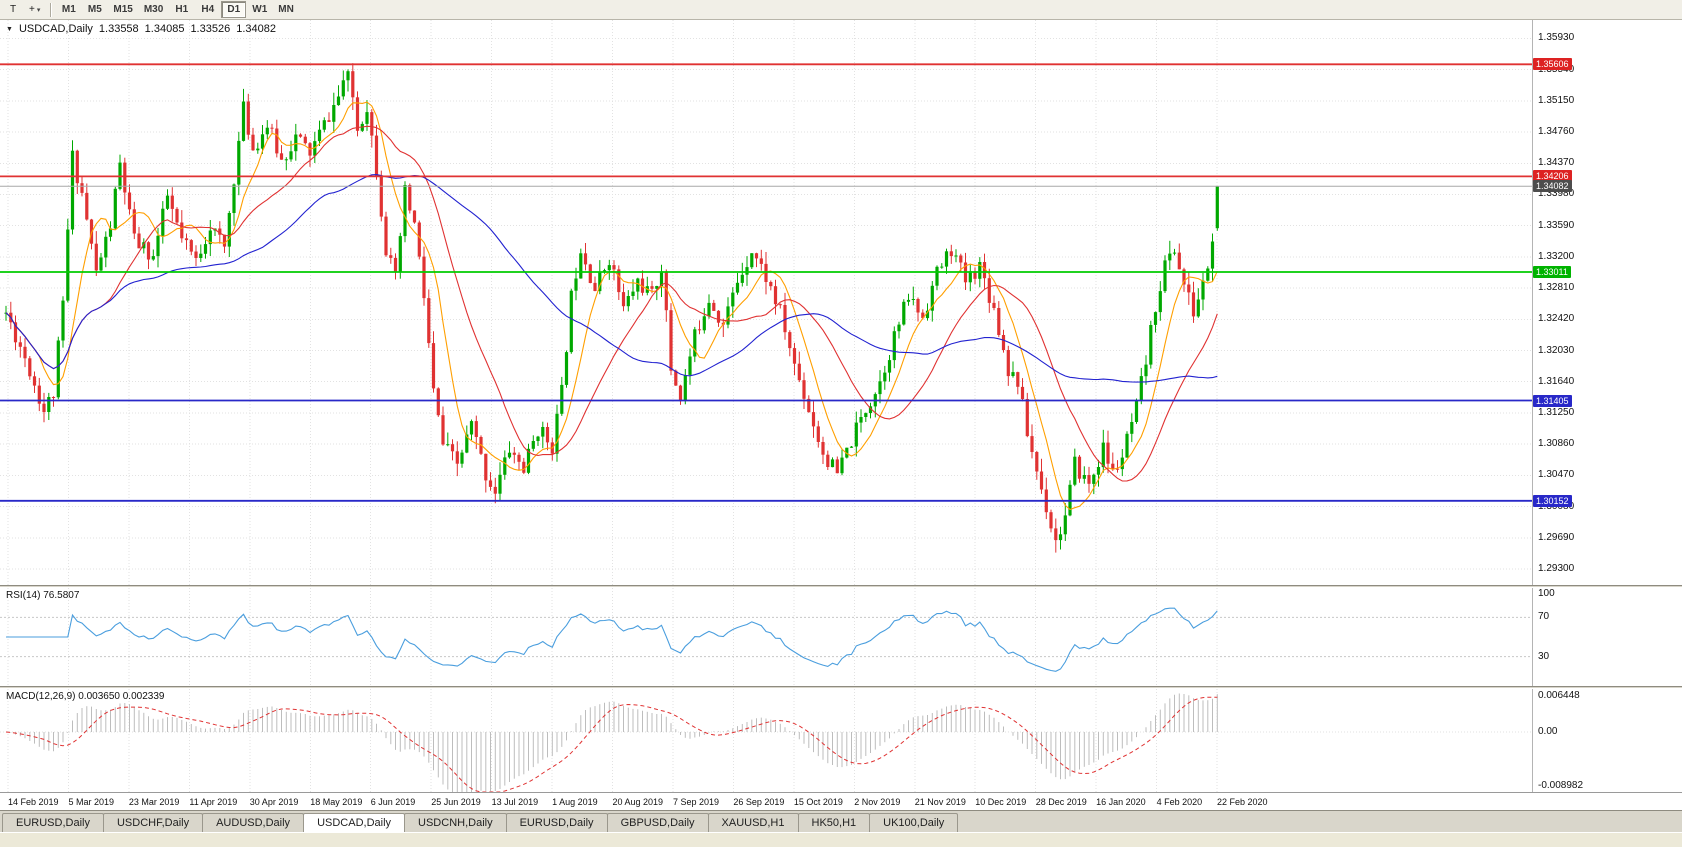  What do you see at coordinates (1556, 444) in the screenshot?
I see `axis-label: 1.30860` at bounding box center [1556, 444].